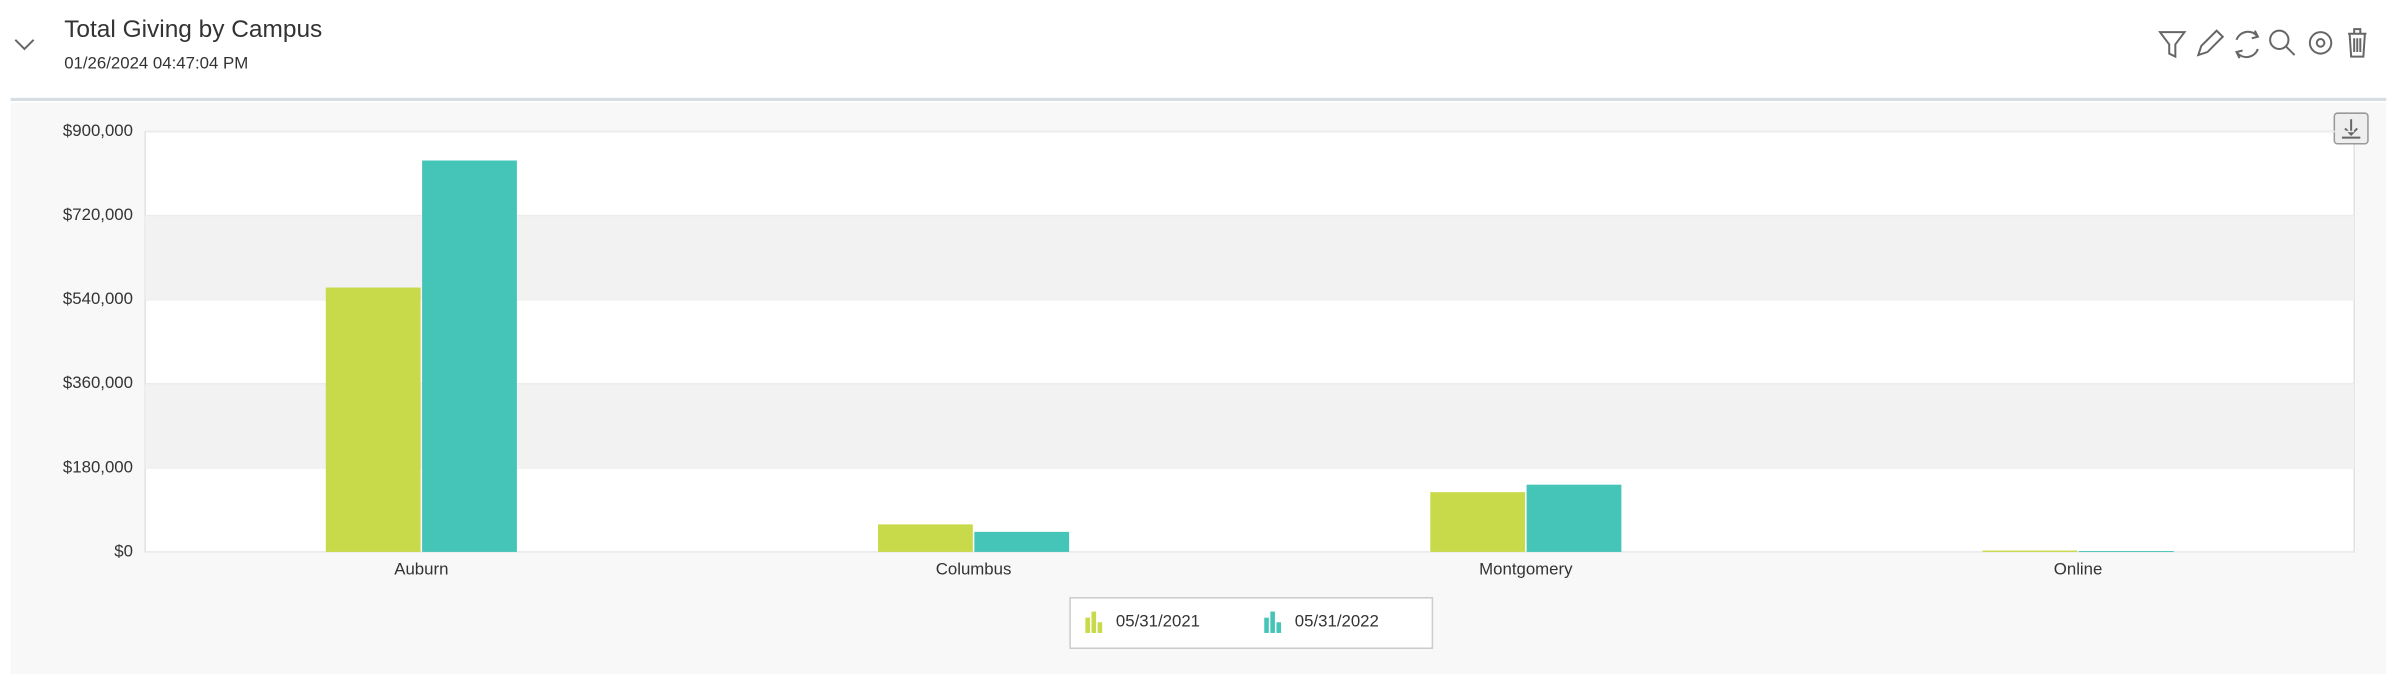 This screenshot has height=685, width=2397. What do you see at coordinates (2247, 44) in the screenshot?
I see `refresh-icon` at bounding box center [2247, 44].